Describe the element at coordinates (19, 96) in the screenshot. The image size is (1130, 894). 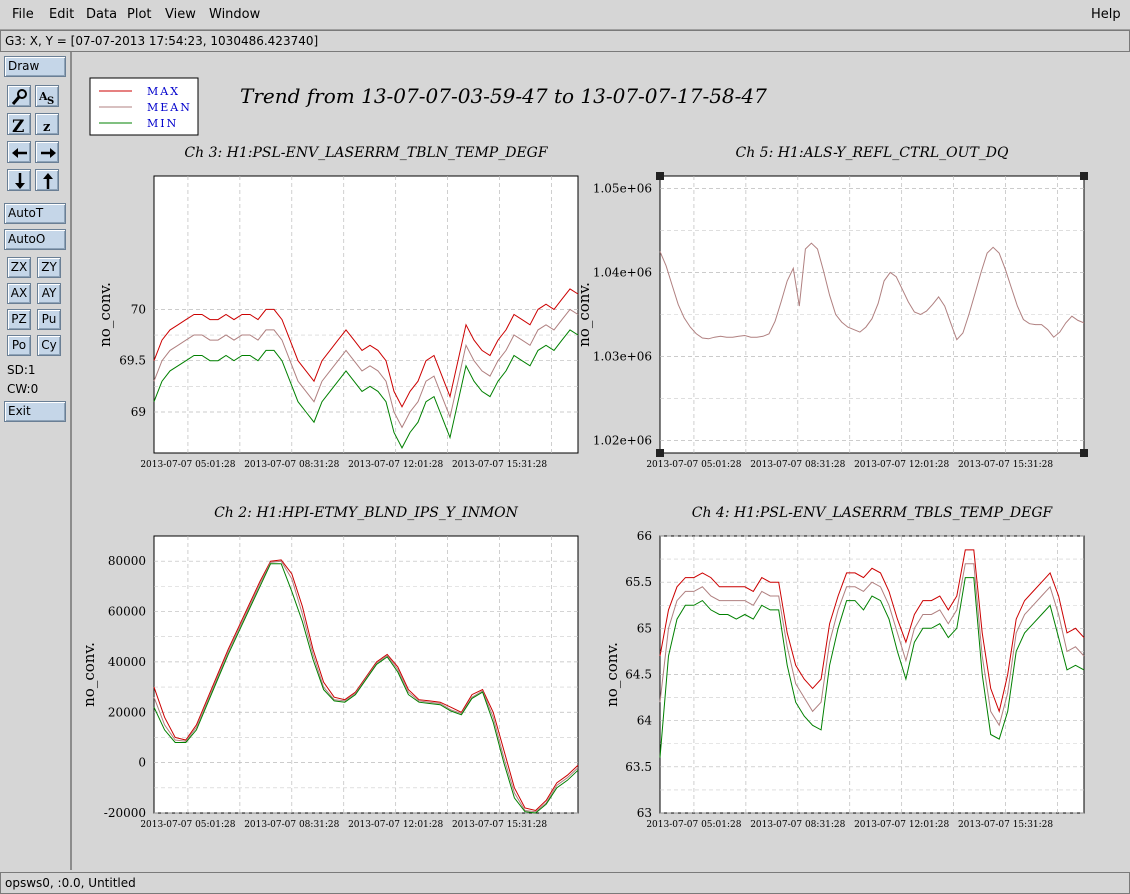
I see `zoom-icon` at that location.